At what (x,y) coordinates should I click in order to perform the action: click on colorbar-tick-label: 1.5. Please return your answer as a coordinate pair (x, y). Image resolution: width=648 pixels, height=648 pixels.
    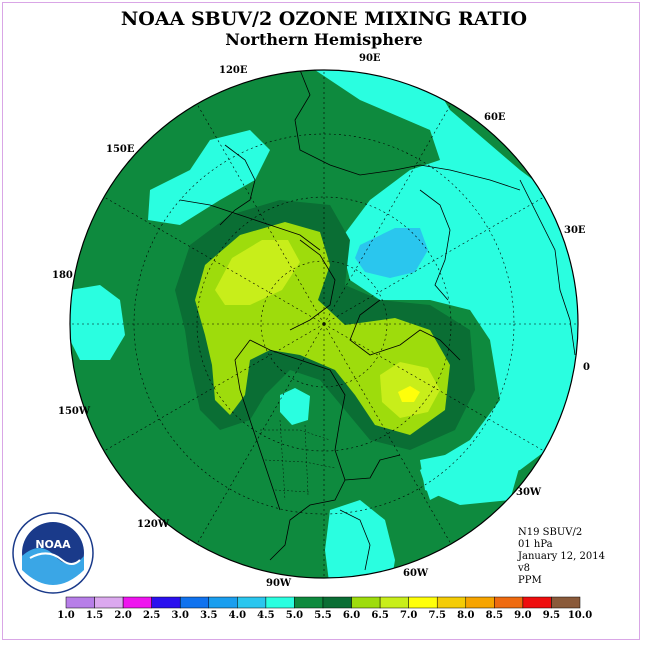
    Looking at the image, I should click on (94, 615).